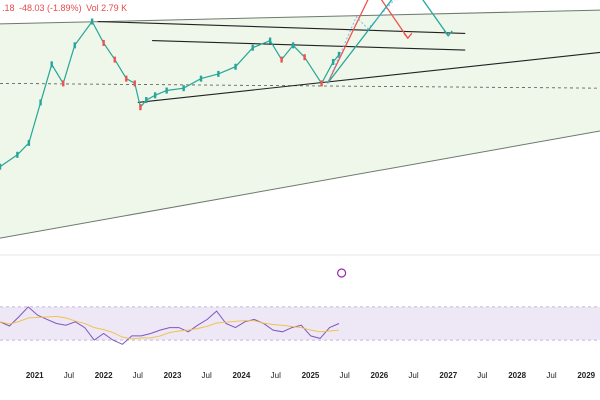  I want to click on channel-mid-dashed-line, so click(300, 86).